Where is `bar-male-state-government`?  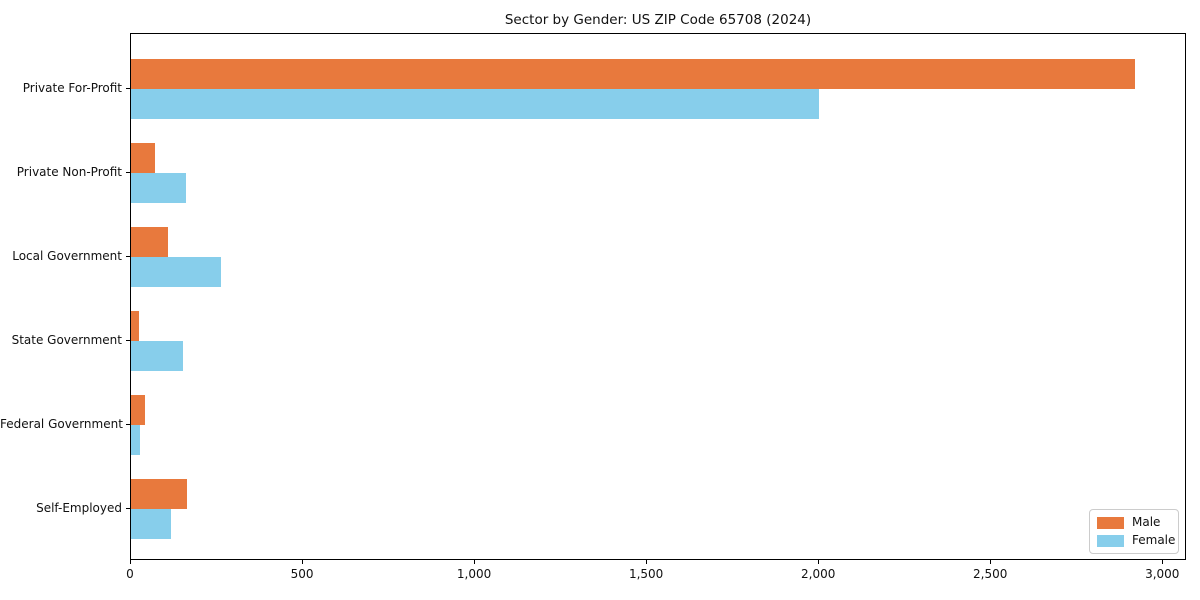
bar-male-state-government is located at coordinates (135, 326).